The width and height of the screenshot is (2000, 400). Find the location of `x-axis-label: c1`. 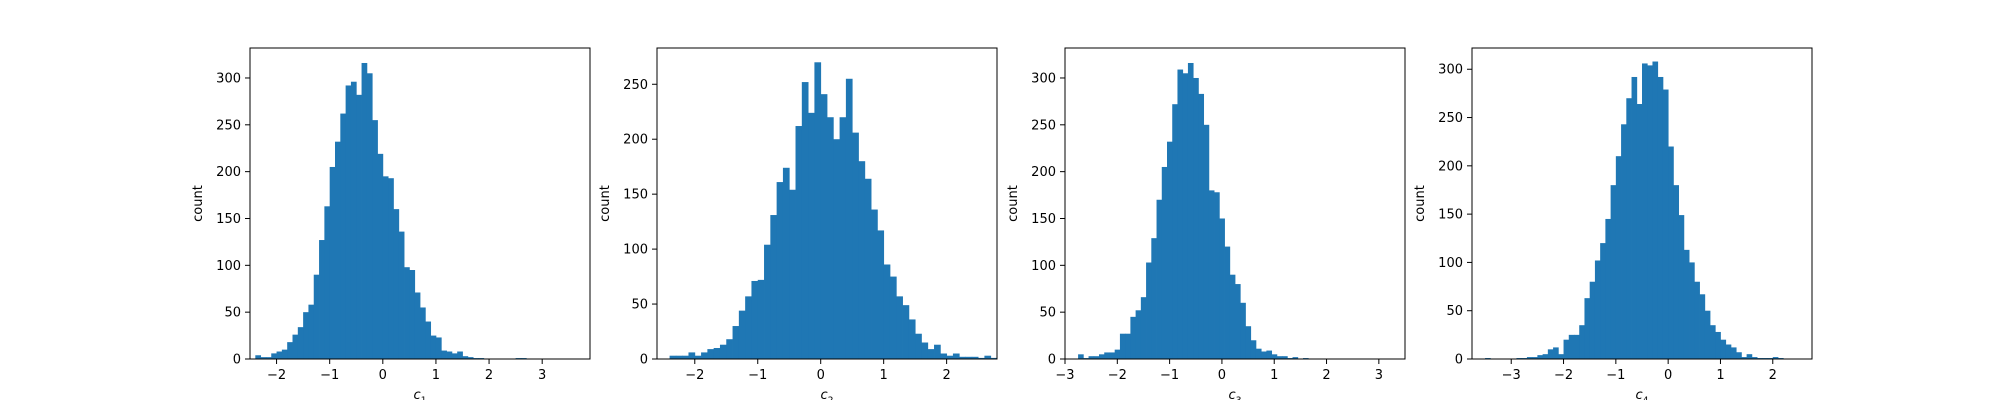

x-axis-label: c1 is located at coordinates (420, 394).